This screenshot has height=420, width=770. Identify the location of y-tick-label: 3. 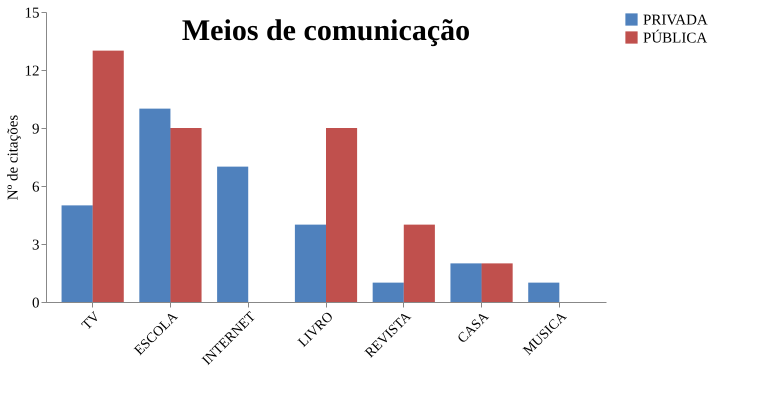
(36, 246).